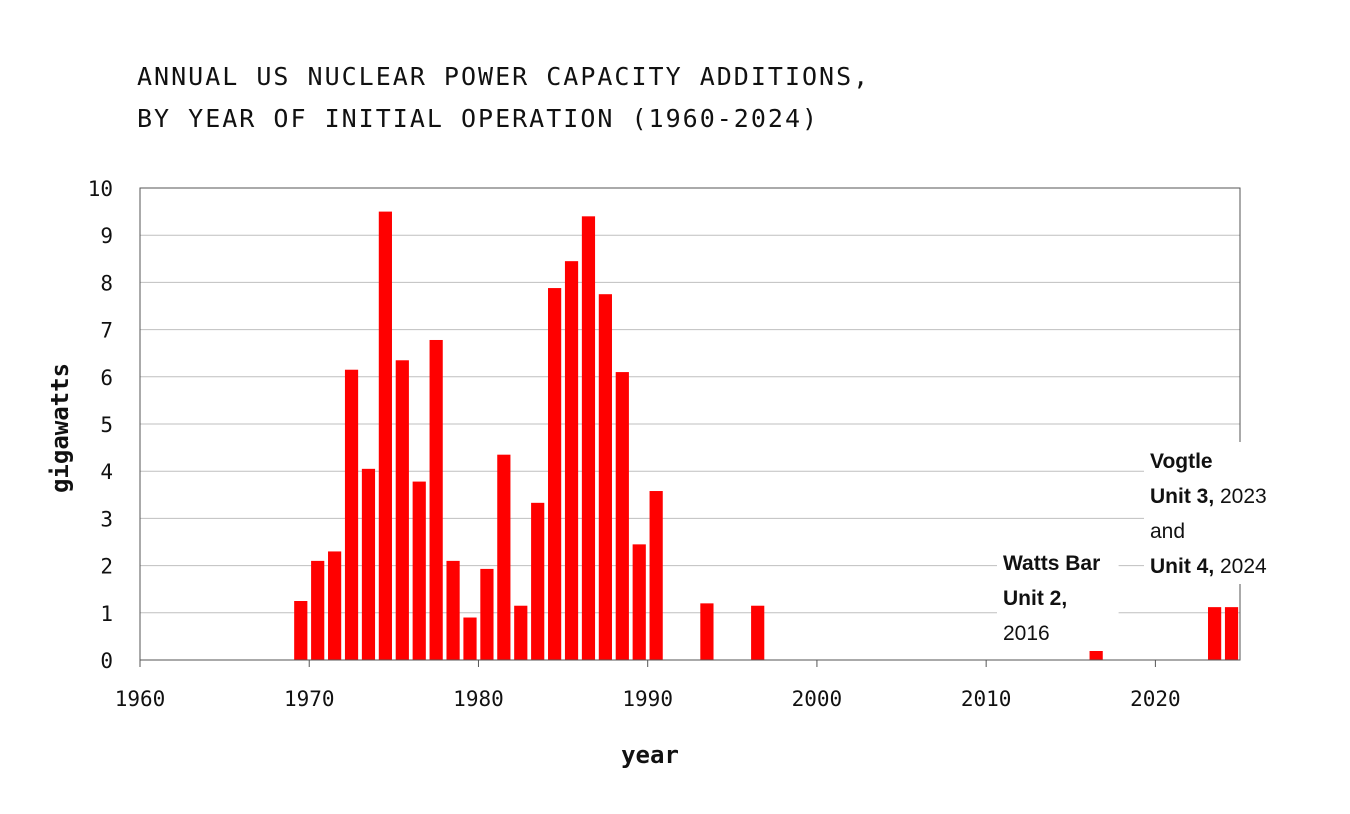  What do you see at coordinates (436, 499) in the screenshot?
I see `bar-1977` at bounding box center [436, 499].